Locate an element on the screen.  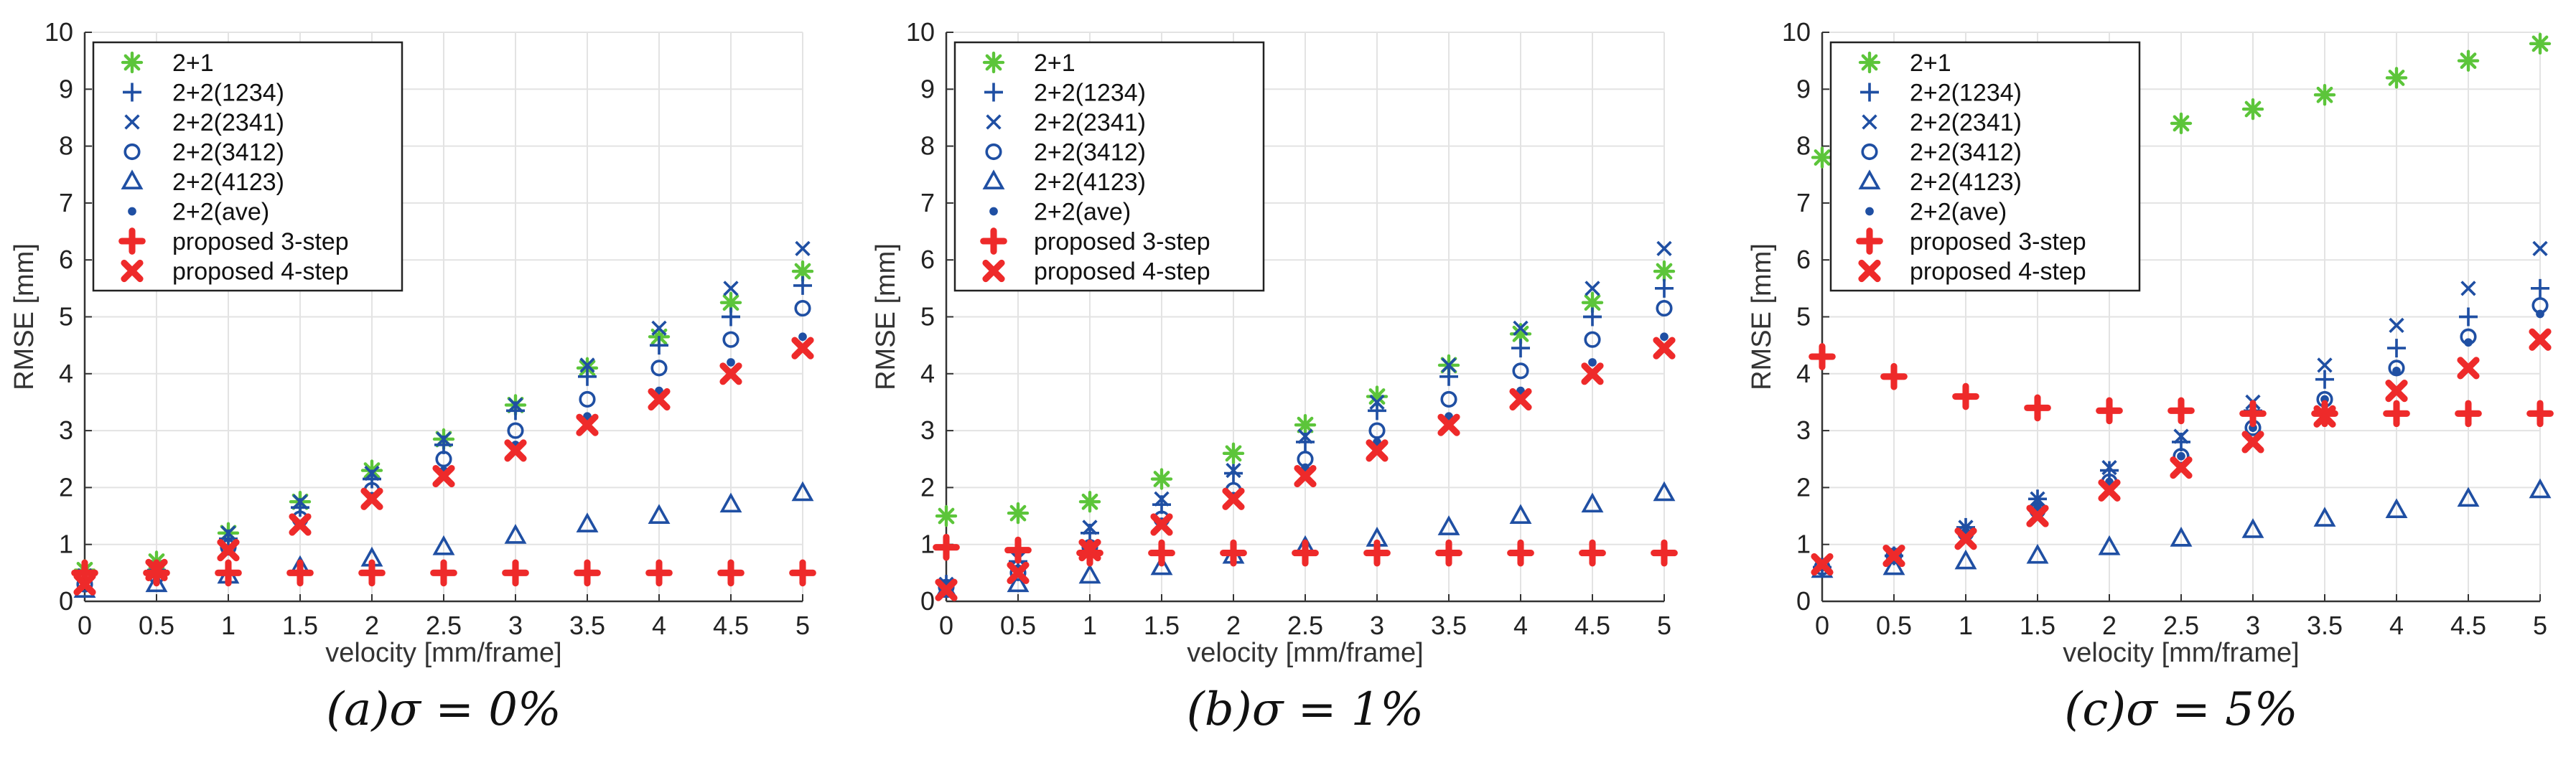
x-tick-label: 1 is located at coordinates (228, 625).